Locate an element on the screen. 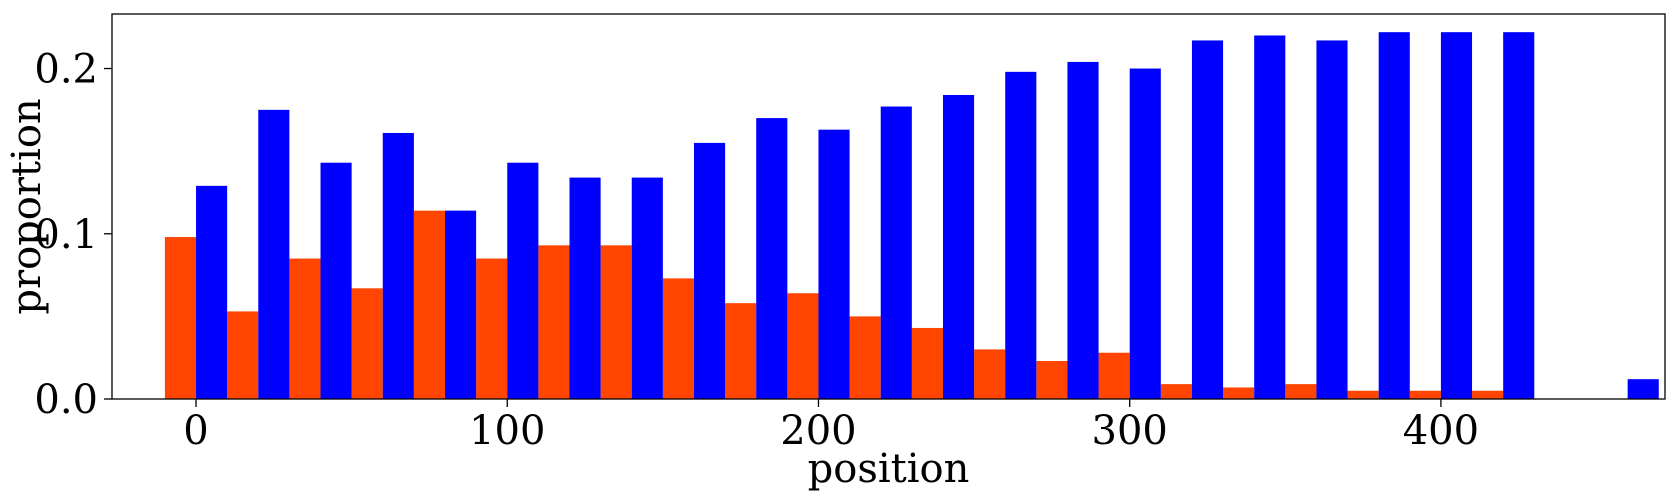  x-tick-label: 100 is located at coordinates (507, 431).